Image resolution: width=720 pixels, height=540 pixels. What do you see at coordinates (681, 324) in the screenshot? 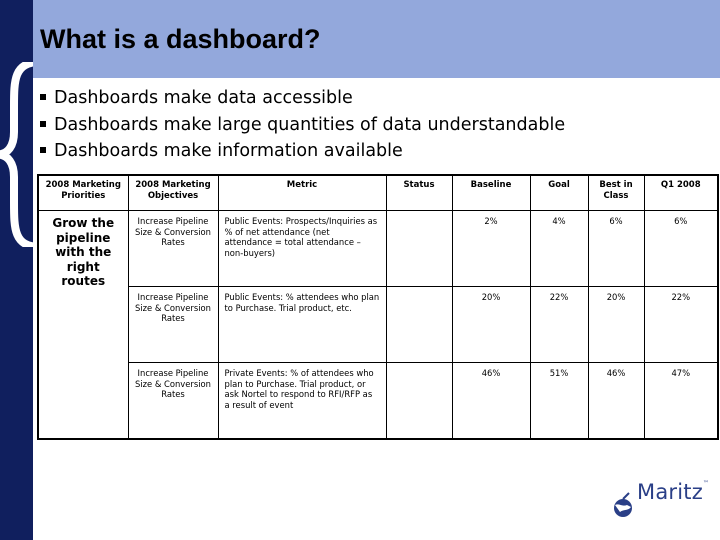
I see `q1-cell: 22%` at bounding box center [681, 324].